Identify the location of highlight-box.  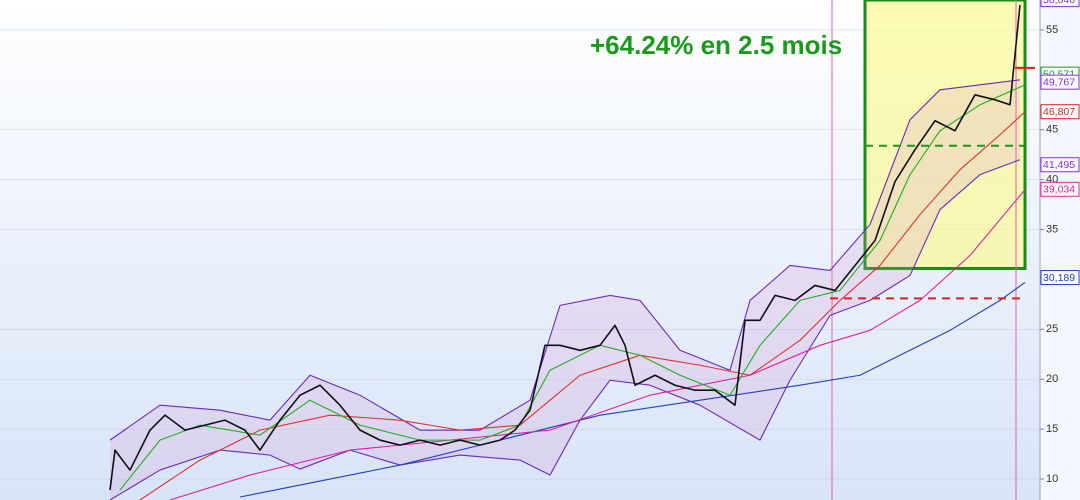
(945, 135).